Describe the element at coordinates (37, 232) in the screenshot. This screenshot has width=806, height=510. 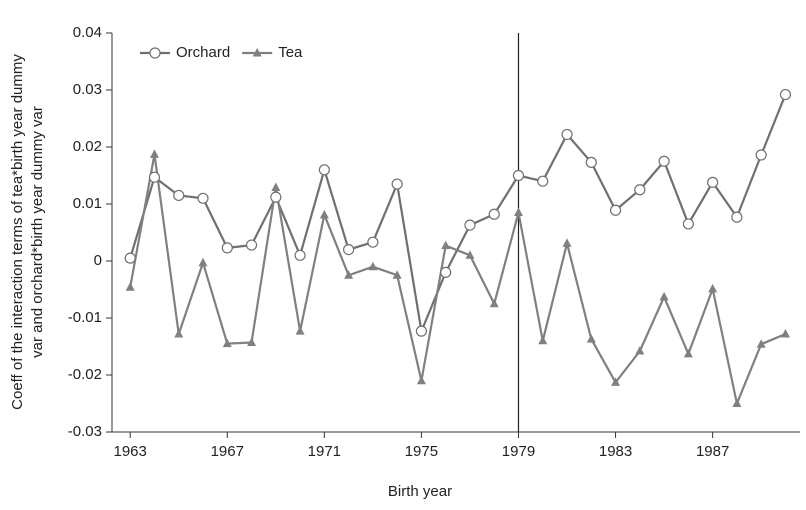
I see `y-axis-label: var and orchard*birth year dummy var` at that location.